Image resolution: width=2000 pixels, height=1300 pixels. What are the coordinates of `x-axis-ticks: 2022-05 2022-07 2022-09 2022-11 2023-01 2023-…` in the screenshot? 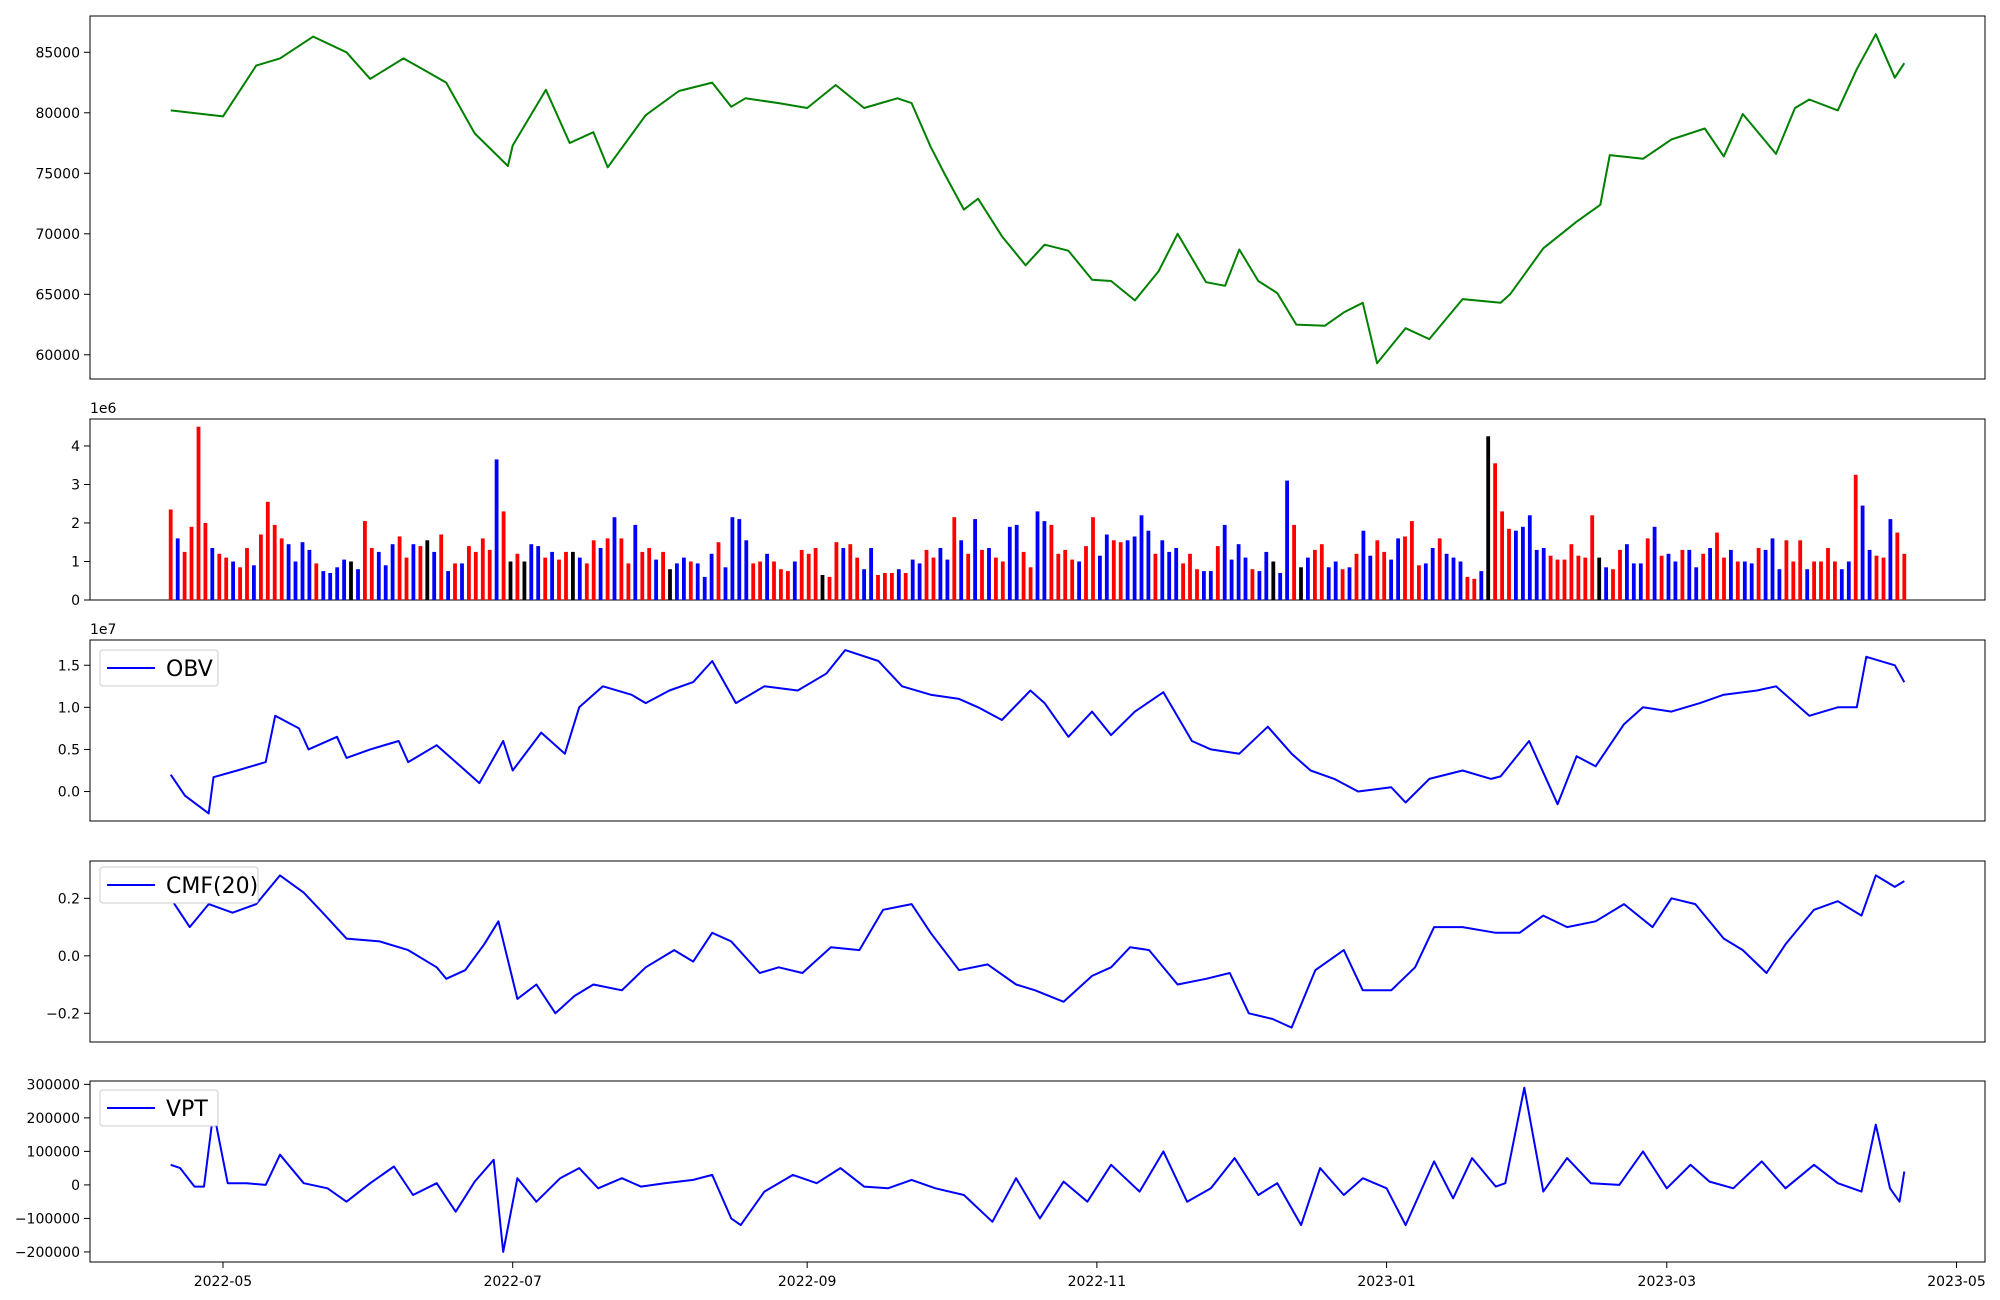 It's located at (1090, 1276).